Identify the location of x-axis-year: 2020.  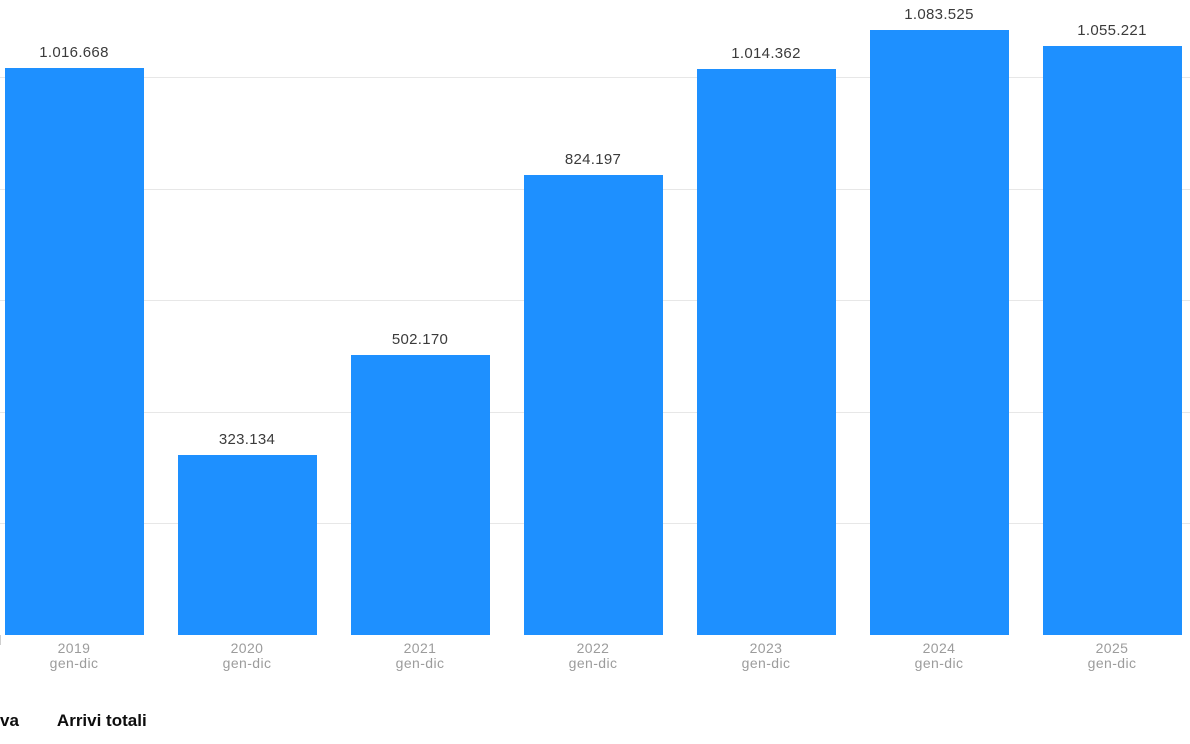
(247, 648).